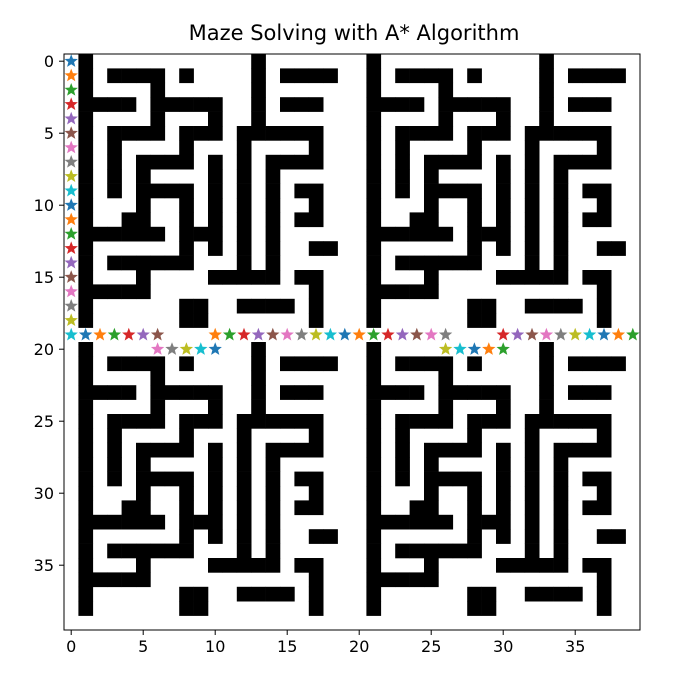 Image resolution: width=673 pixels, height=679 pixels. Describe the element at coordinates (44, 565) in the screenshot. I see `y-tick-label: 35` at that location.